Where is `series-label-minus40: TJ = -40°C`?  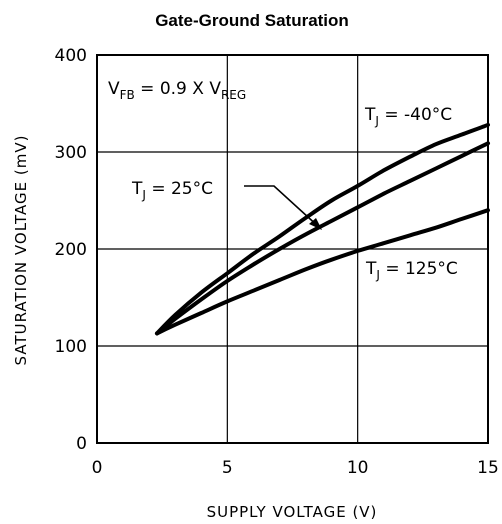 series-label-minus40: TJ = -40°C is located at coordinates (408, 116).